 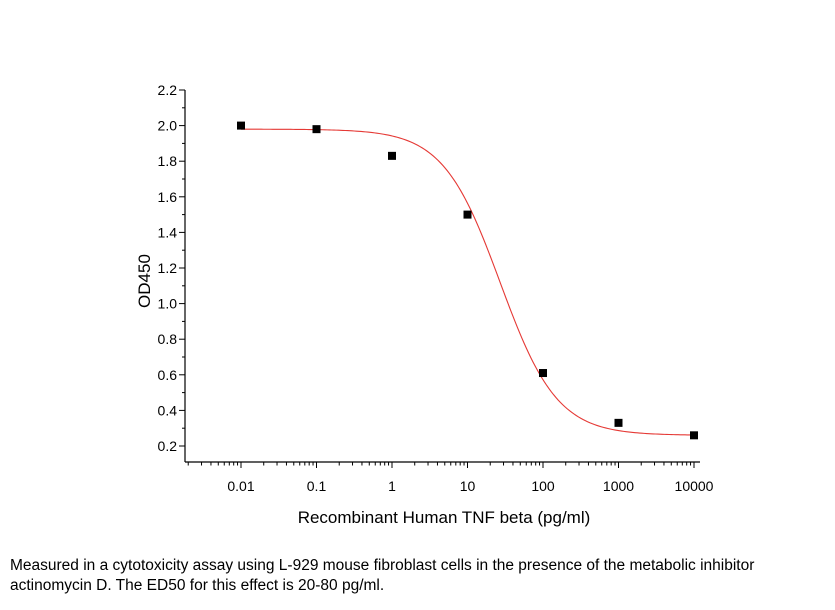 What do you see at coordinates (450, 478) in the screenshot?
I see `x-axis-ticks: 0.01 0.1 1 10 100 1000 10000` at bounding box center [450, 478].